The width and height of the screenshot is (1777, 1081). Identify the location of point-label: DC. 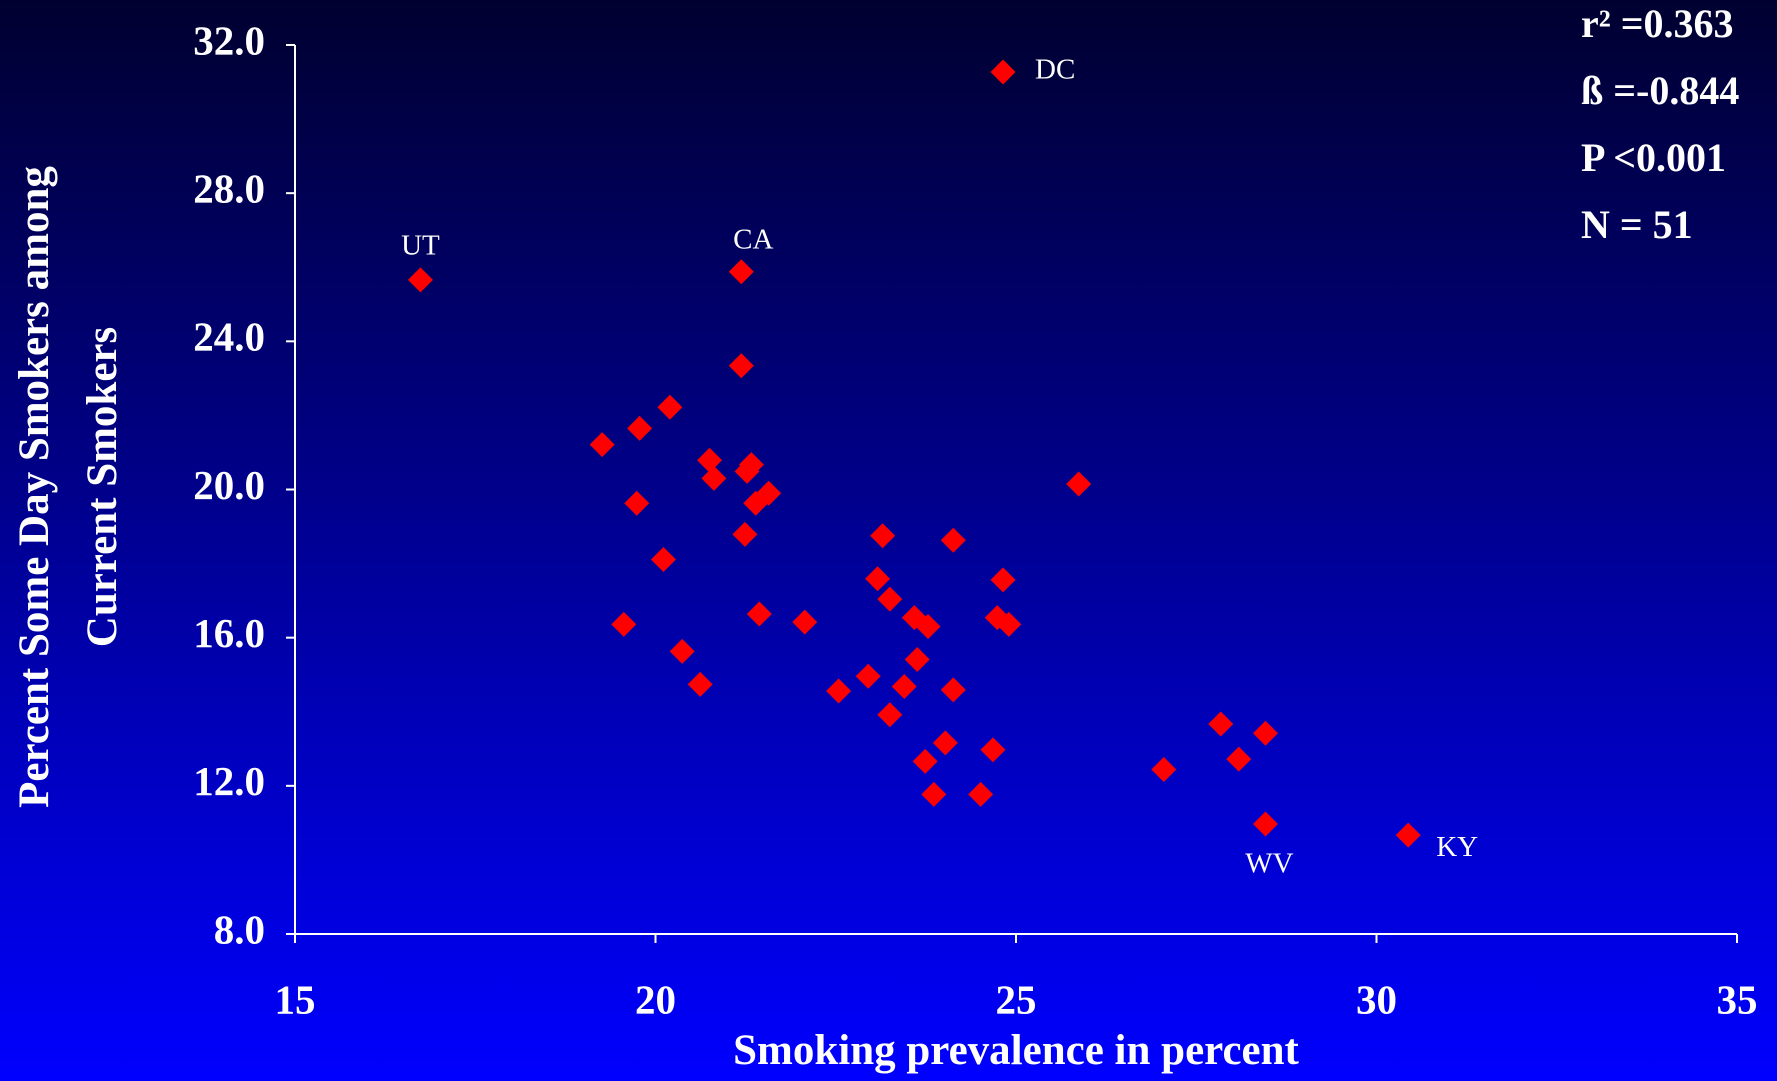
(1055, 70).